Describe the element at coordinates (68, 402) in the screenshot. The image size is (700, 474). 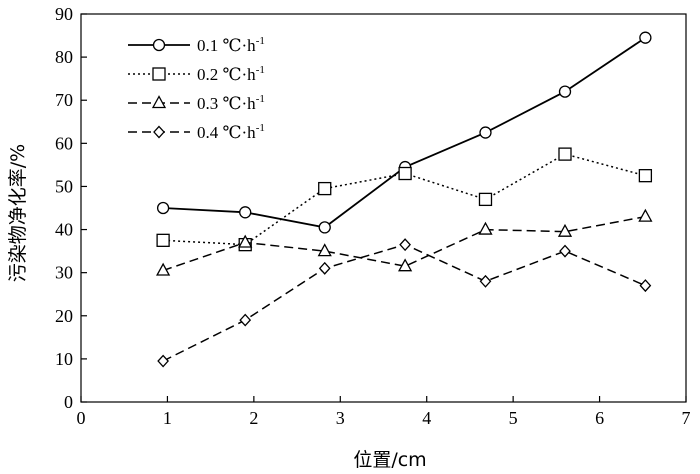
I see `y-tick-label: 0` at that location.